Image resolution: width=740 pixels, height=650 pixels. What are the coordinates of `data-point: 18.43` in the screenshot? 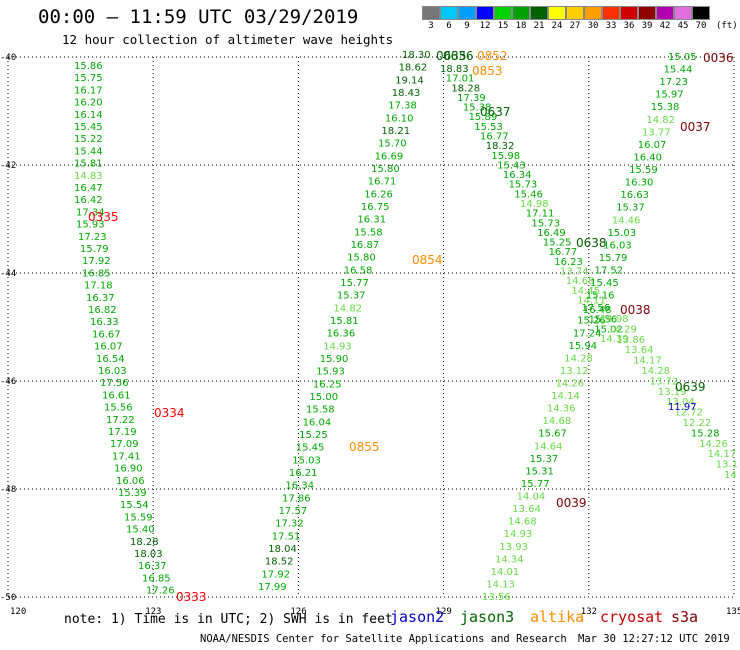 It's located at (406, 93).